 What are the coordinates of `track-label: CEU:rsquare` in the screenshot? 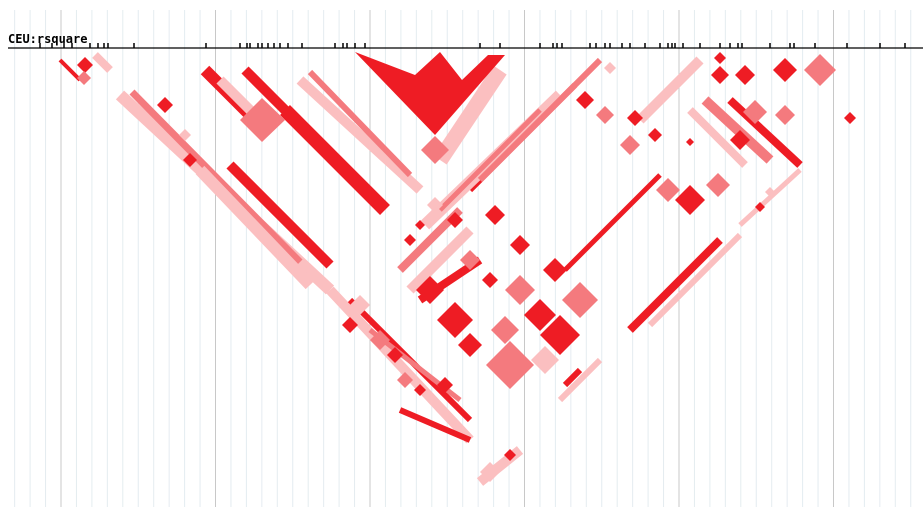 It's located at (47, 39).